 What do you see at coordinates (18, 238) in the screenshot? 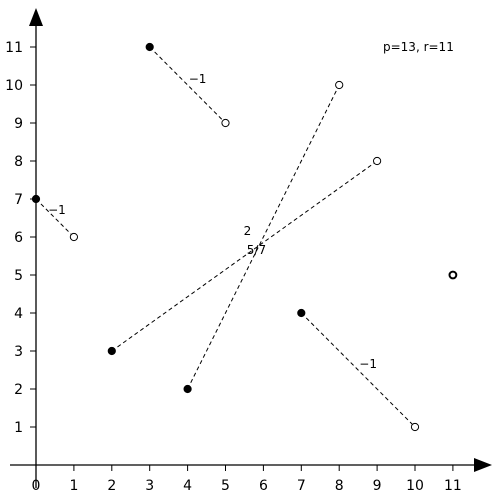
I see `y-tick-label: 6` at bounding box center [18, 238].